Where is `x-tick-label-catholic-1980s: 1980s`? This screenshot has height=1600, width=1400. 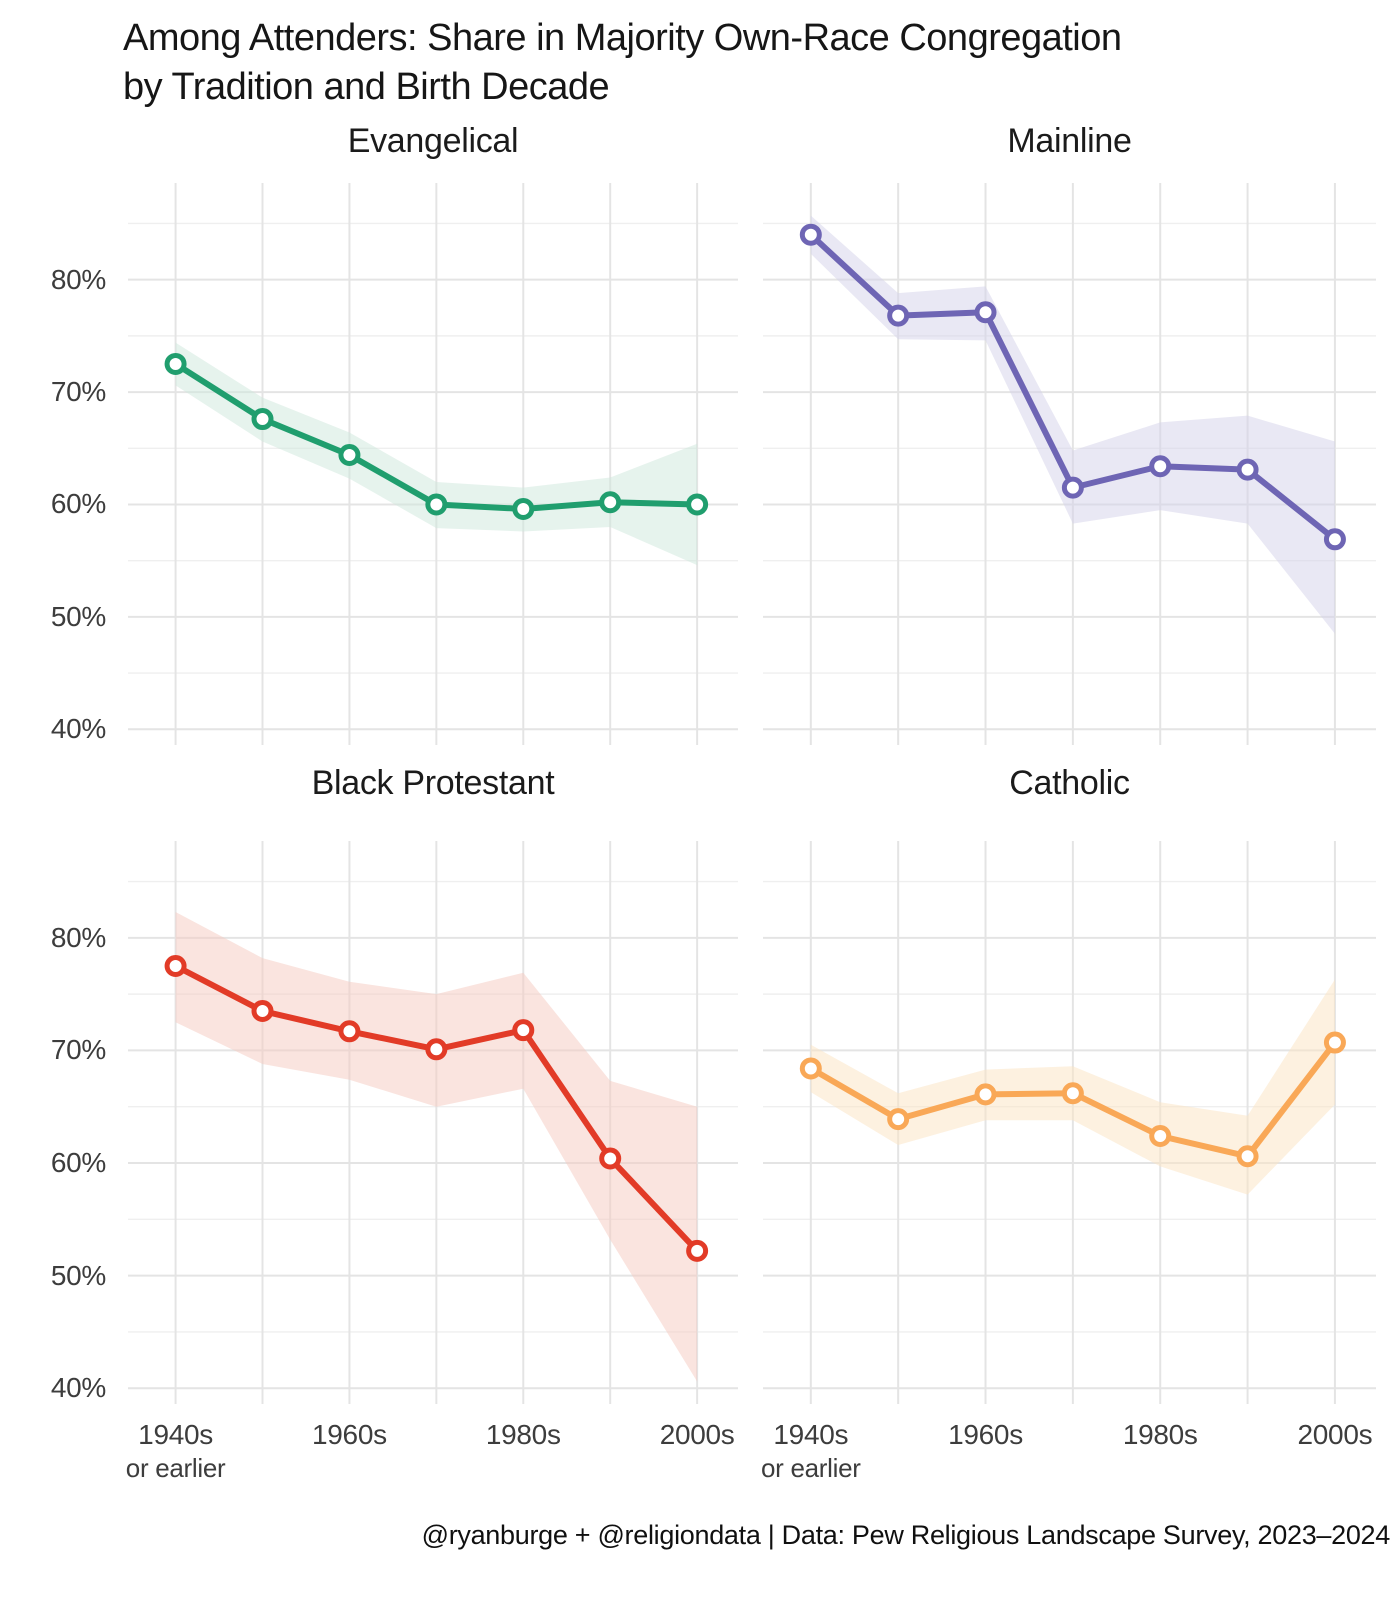
x-tick-label-catholic-1980s: 1980s is located at coordinates (1160, 1435).